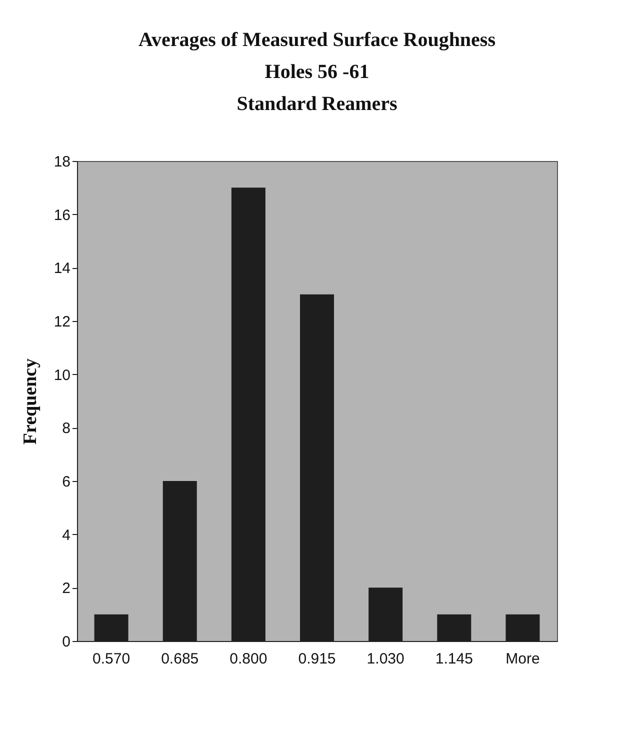 This screenshot has width=631, height=753. I want to click on x-tick-label: More, so click(523, 659).